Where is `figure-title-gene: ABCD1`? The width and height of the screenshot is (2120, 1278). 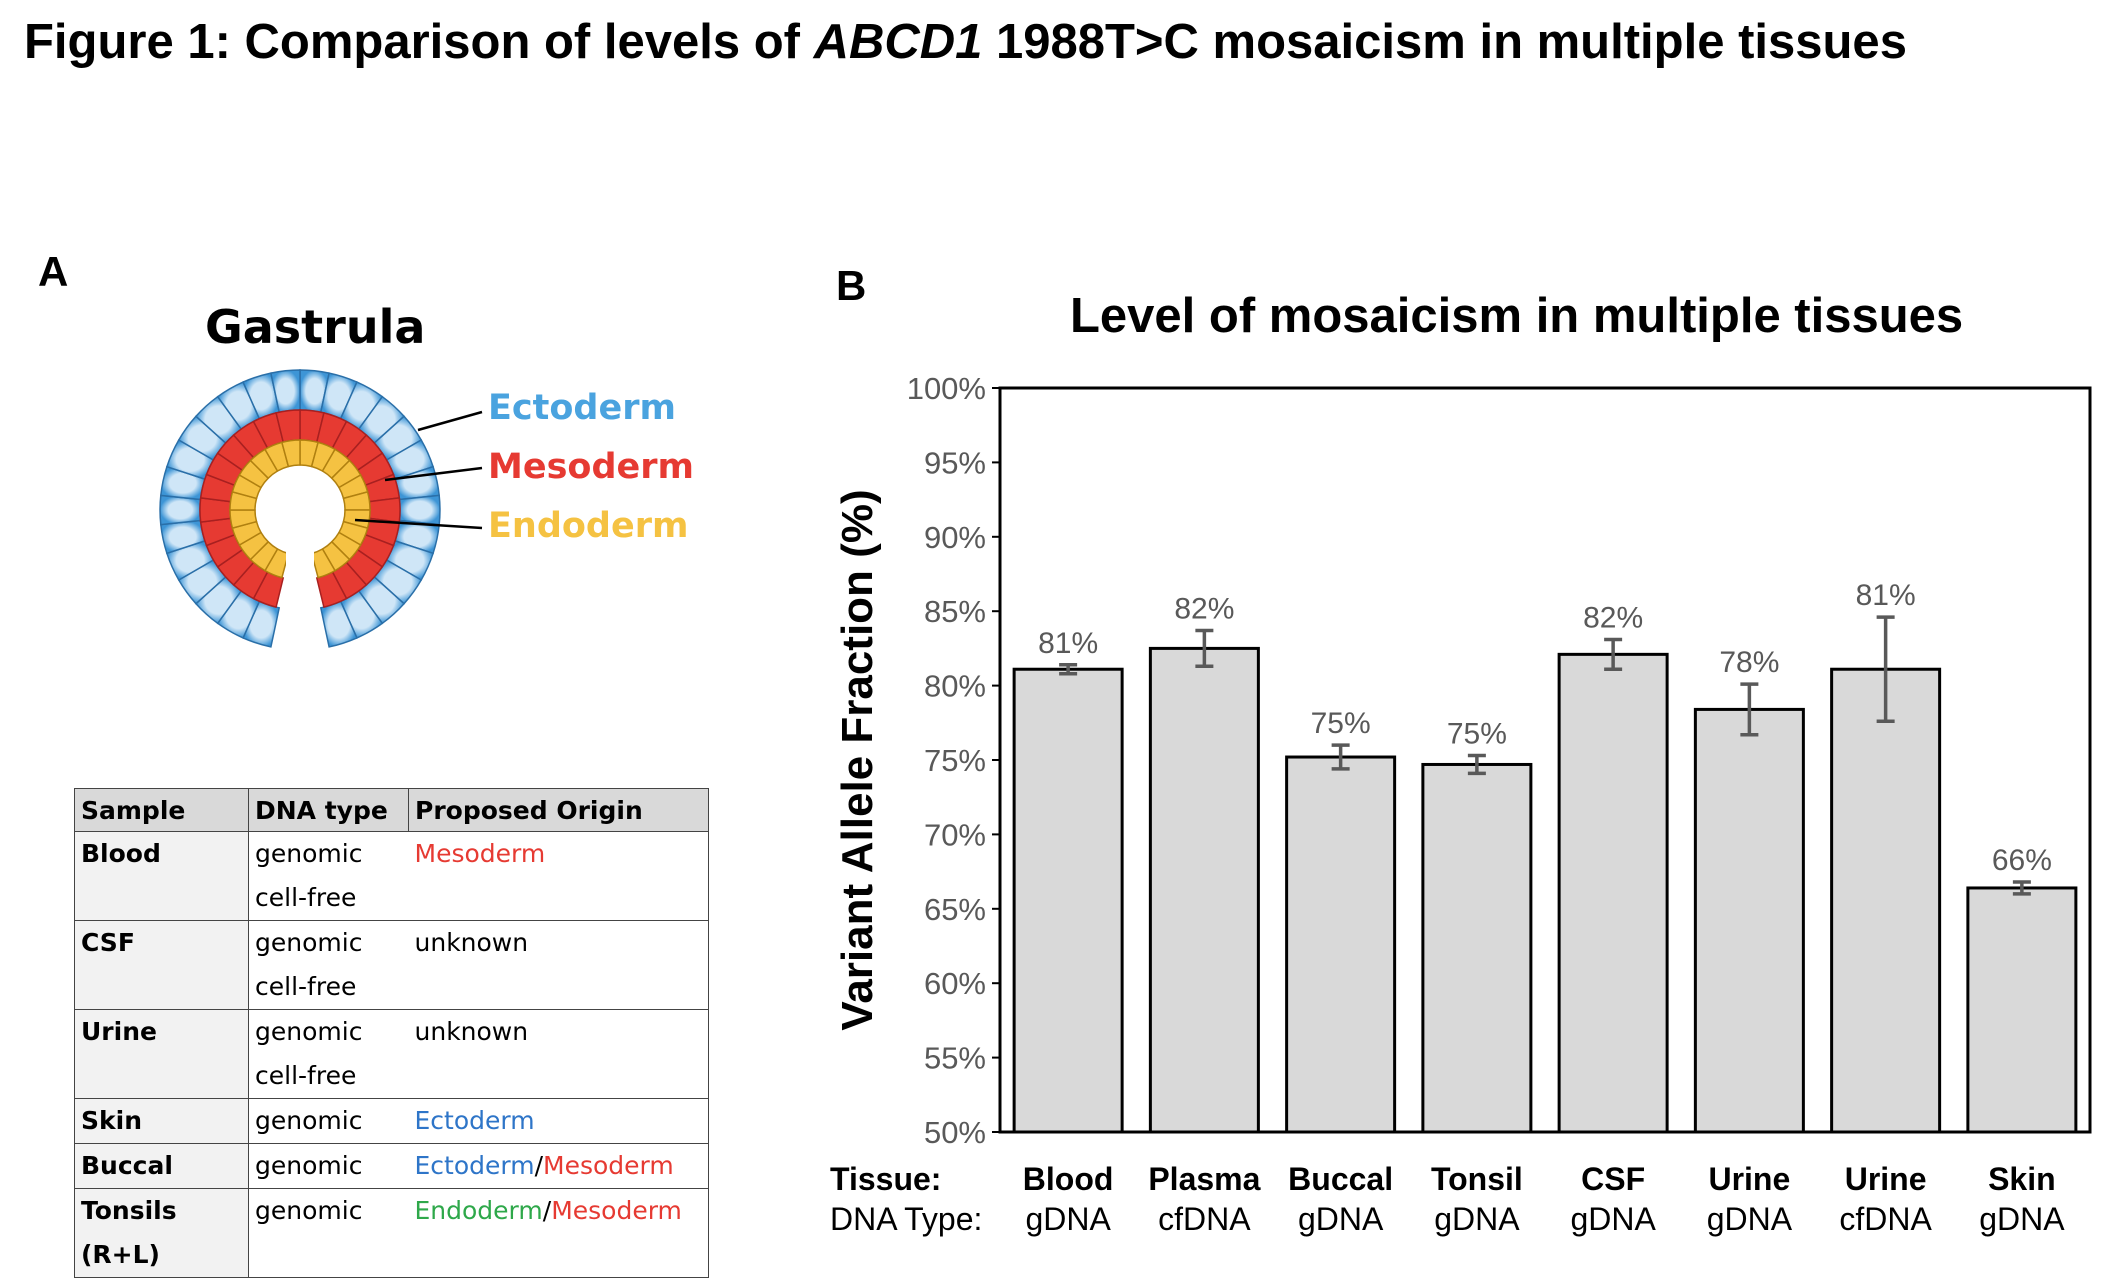
figure-title-gene: ABCD1 is located at coordinates (898, 42).